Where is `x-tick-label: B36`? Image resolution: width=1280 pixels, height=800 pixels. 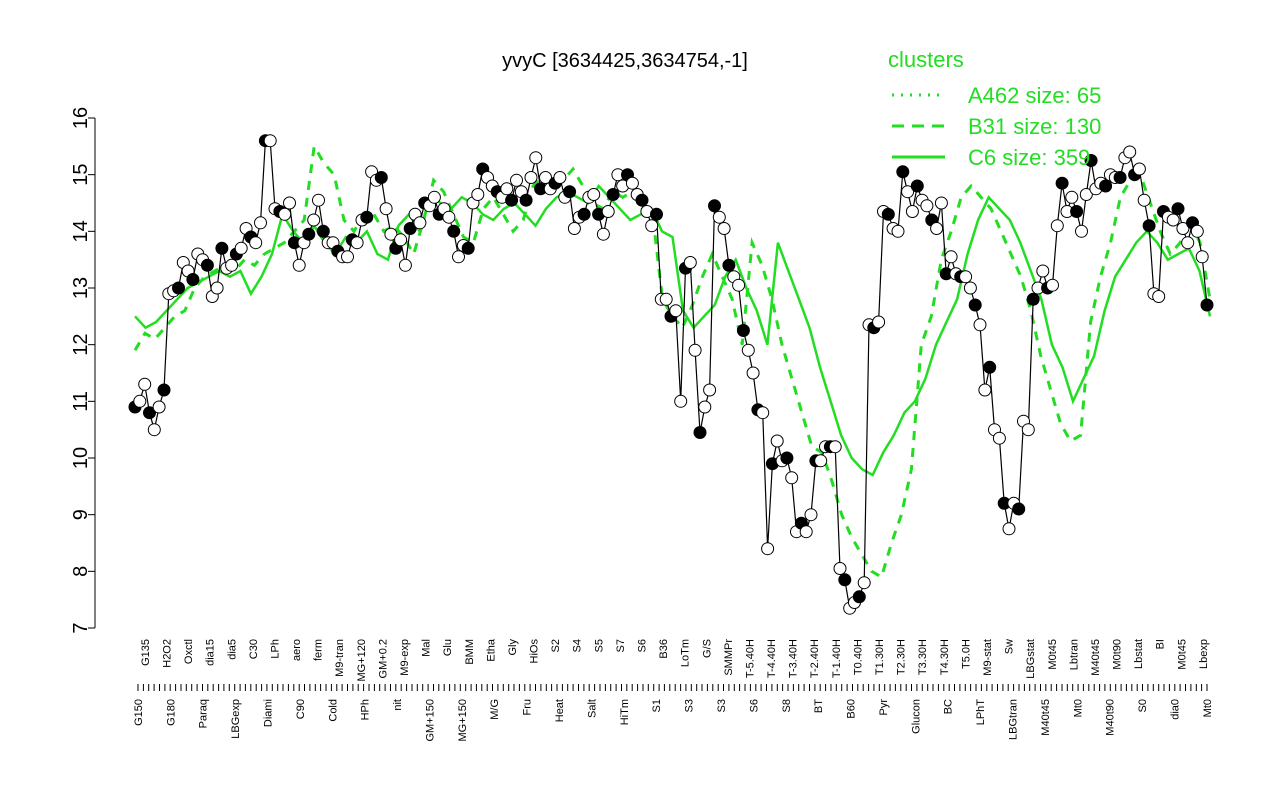
x-tick-label: B36 is located at coordinates (664, 649).